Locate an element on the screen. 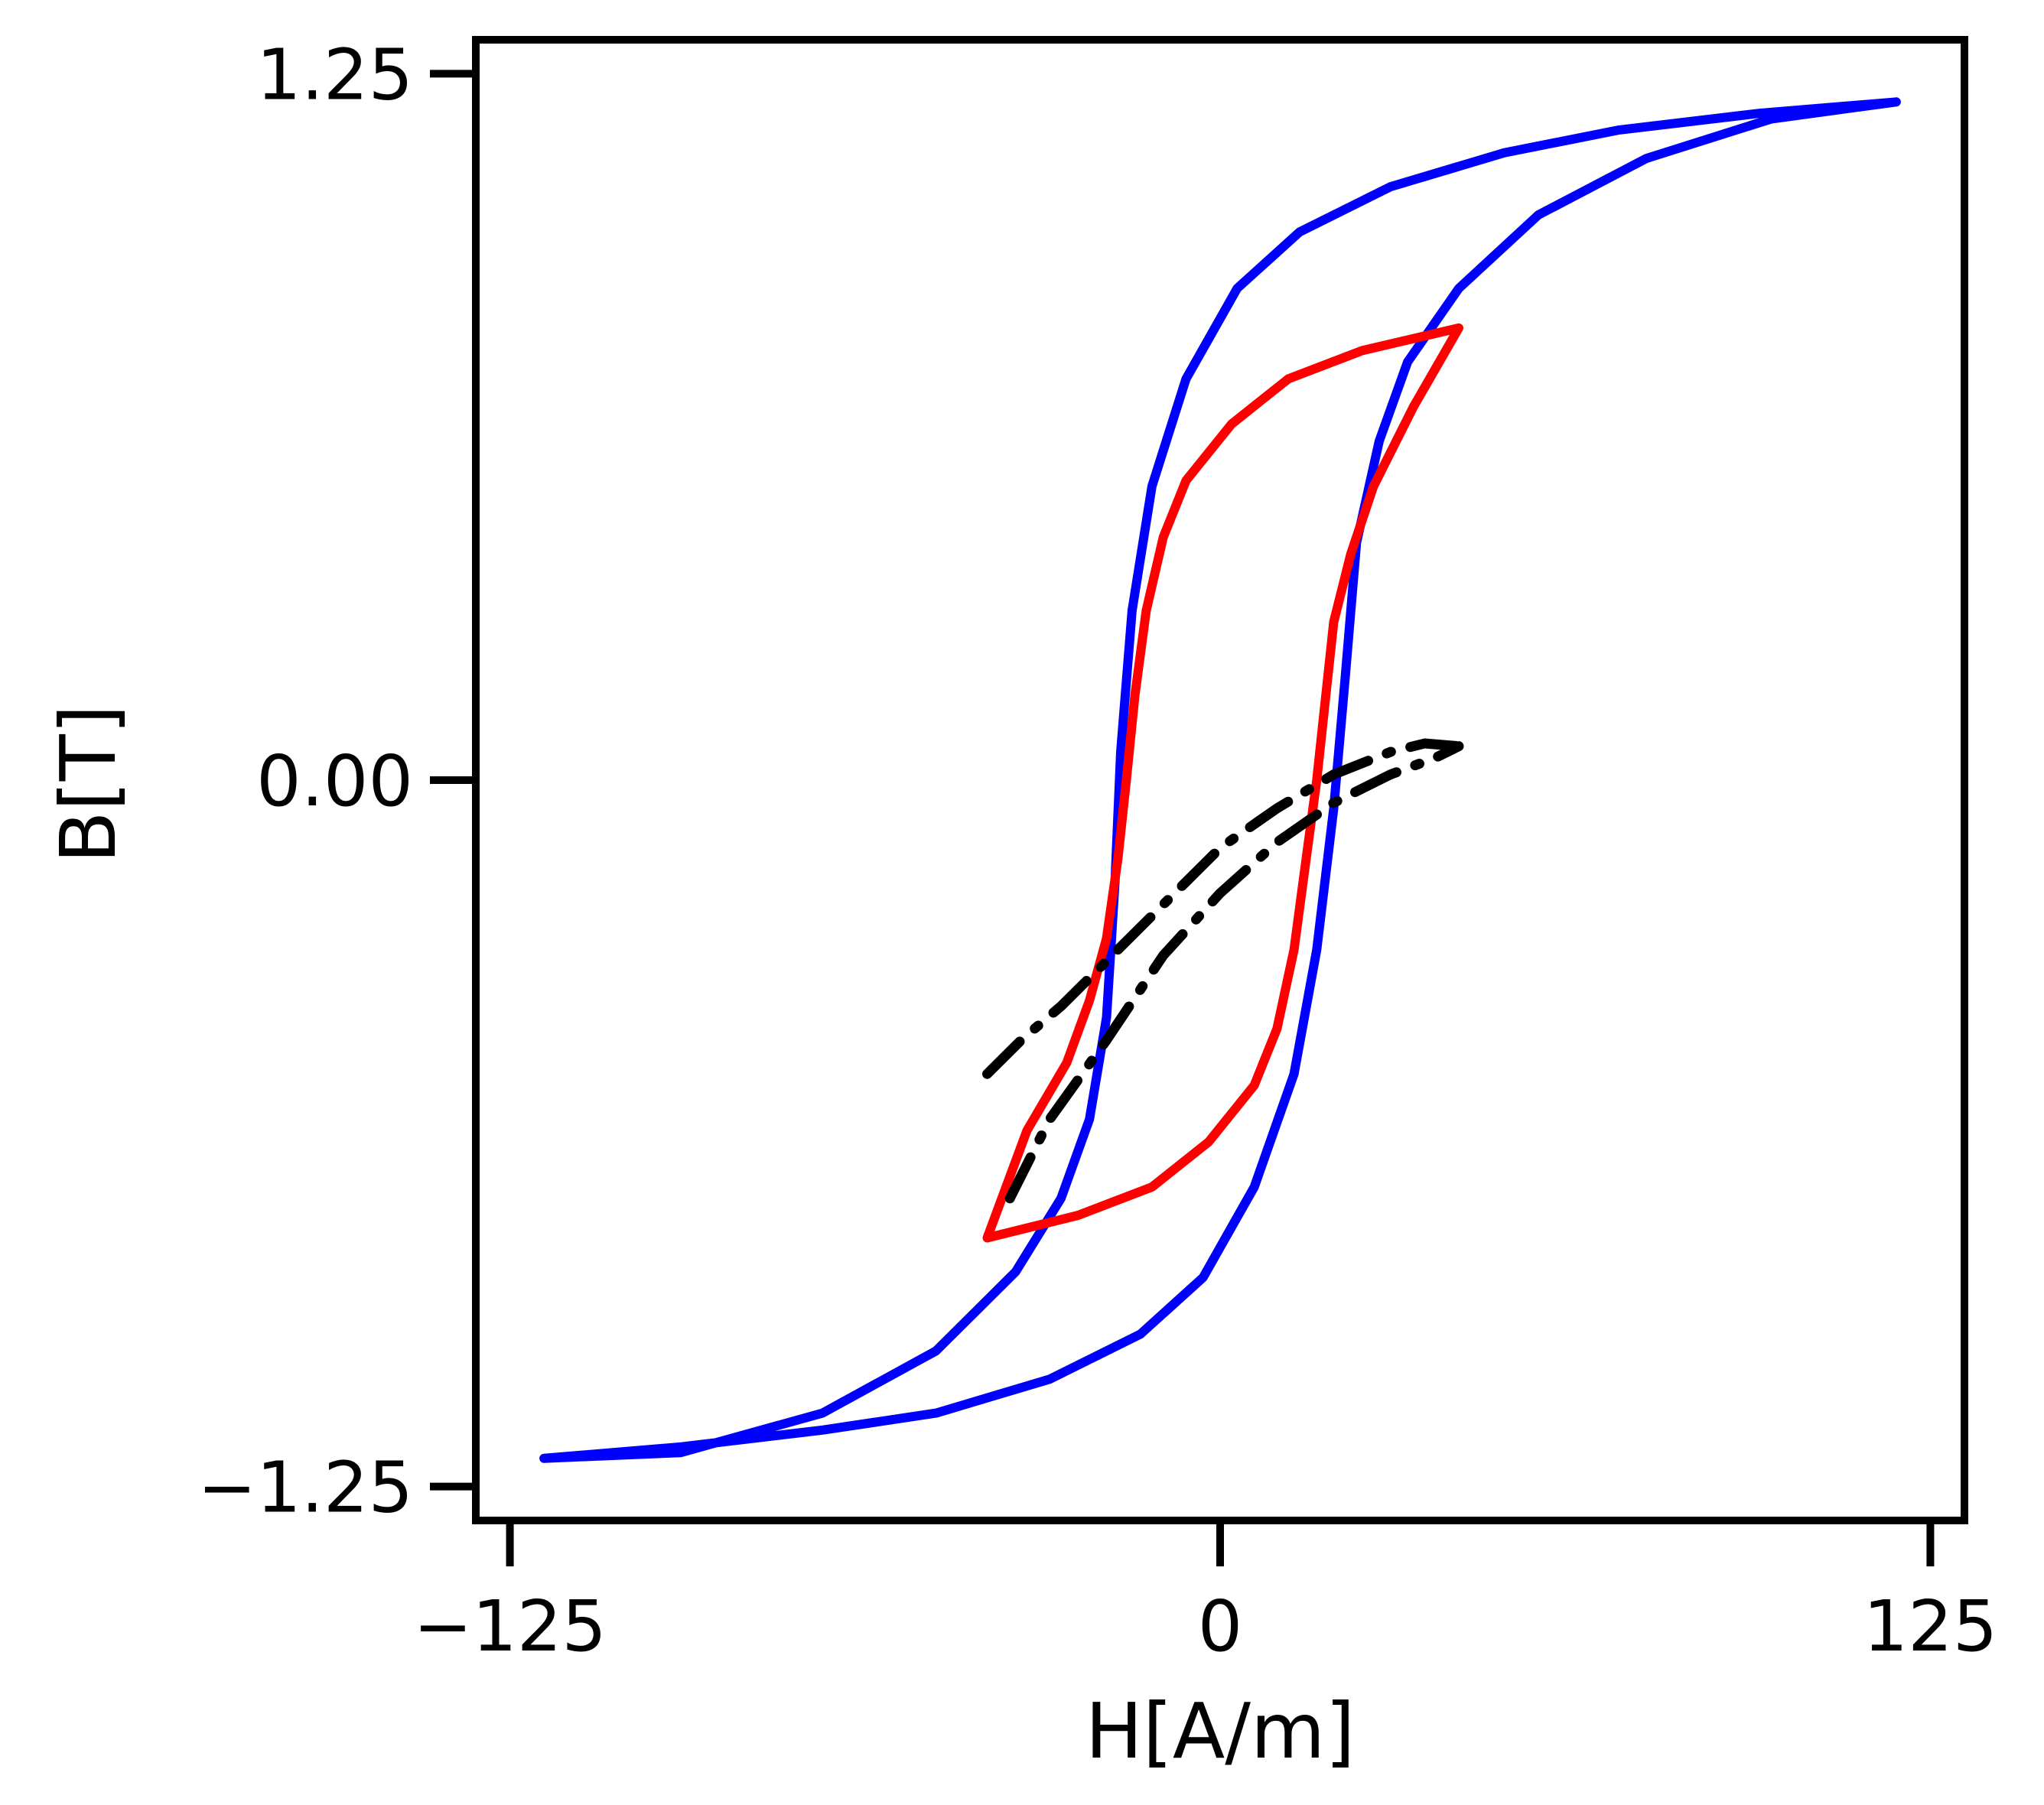  y-tick-label: −1.25 is located at coordinates (305, 1488).